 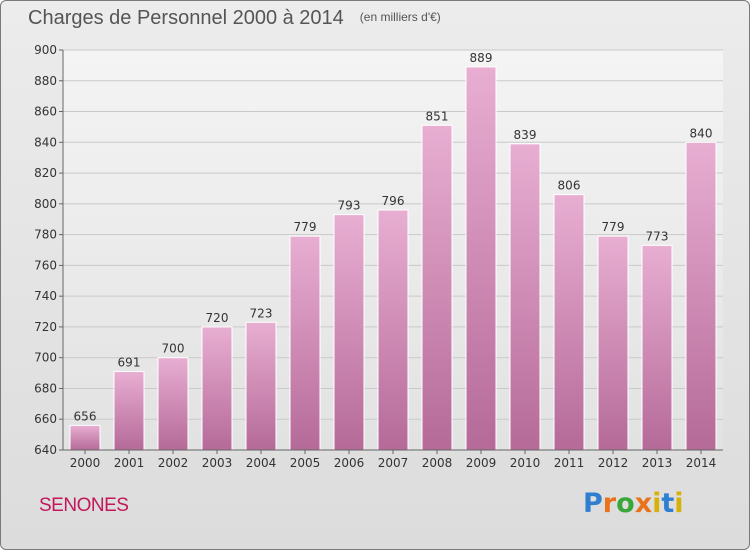 What do you see at coordinates (45, 235) in the screenshot?
I see `y-tick-label: 780` at bounding box center [45, 235].